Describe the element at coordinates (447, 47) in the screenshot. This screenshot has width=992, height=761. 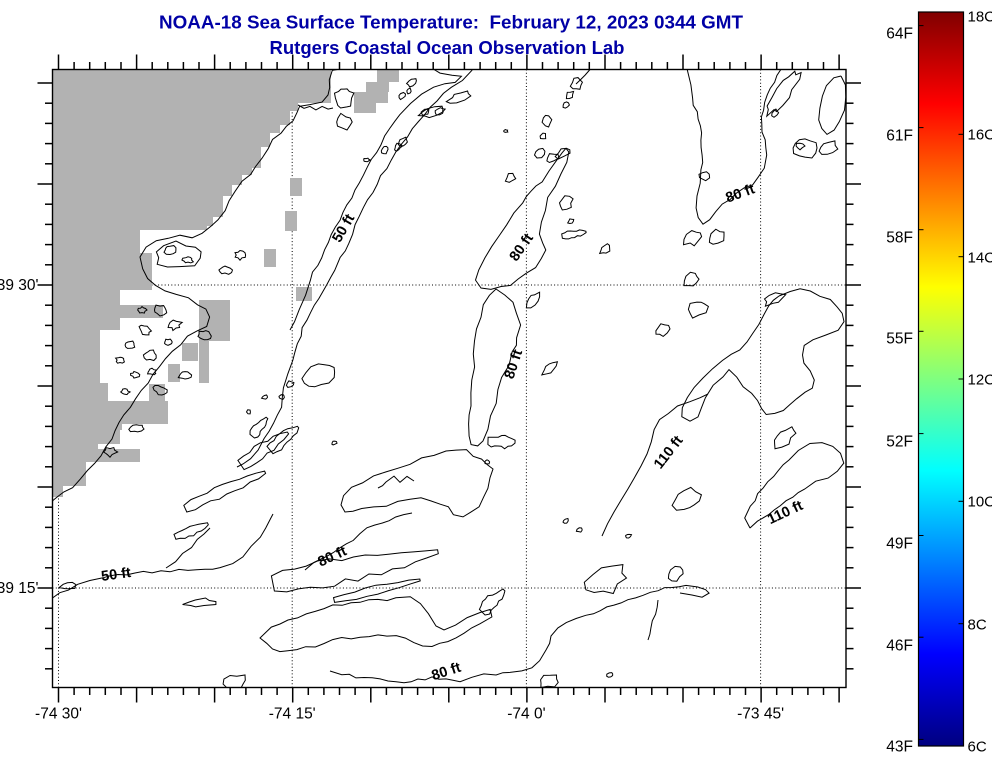
I see `svg-text:Rutgers Coastal Ocean Observat: Rutgers Coastal Ocean Observation Lab` at that location.